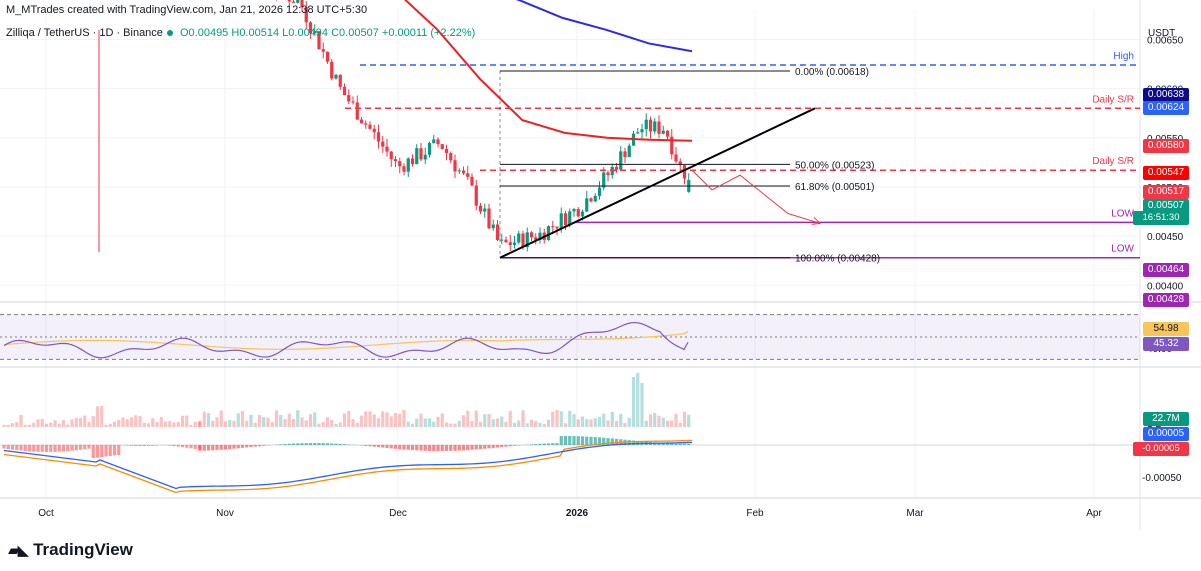  I want to click on price-axis-tag: 0.00428, so click(1166, 300).